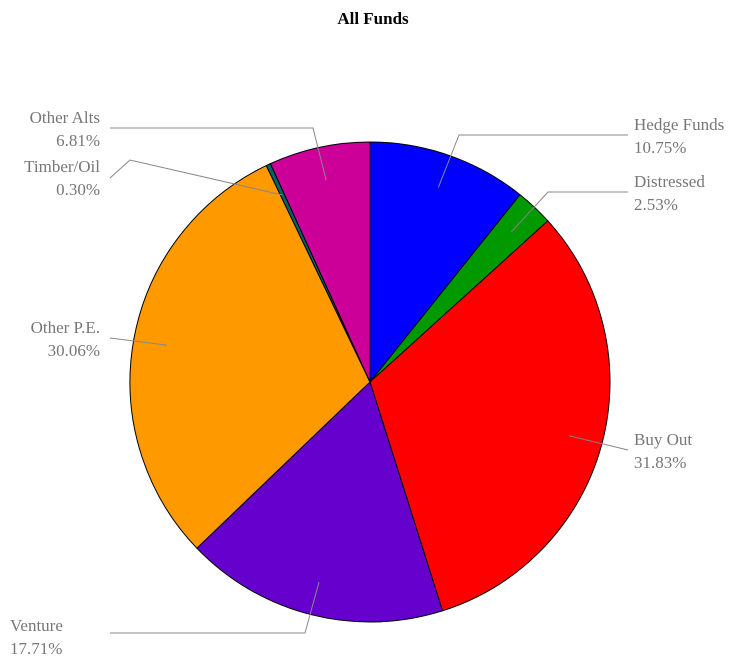 The width and height of the screenshot is (746, 657). I want to click on slice-value-label: 10.75%, so click(660, 147).